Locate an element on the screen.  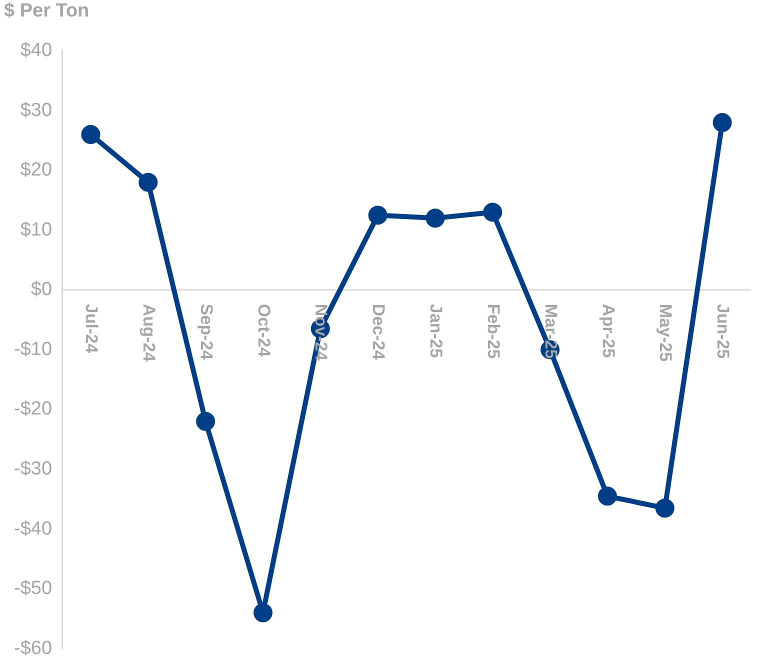
x-tick-label: Dec-24 is located at coordinates (378, 332).